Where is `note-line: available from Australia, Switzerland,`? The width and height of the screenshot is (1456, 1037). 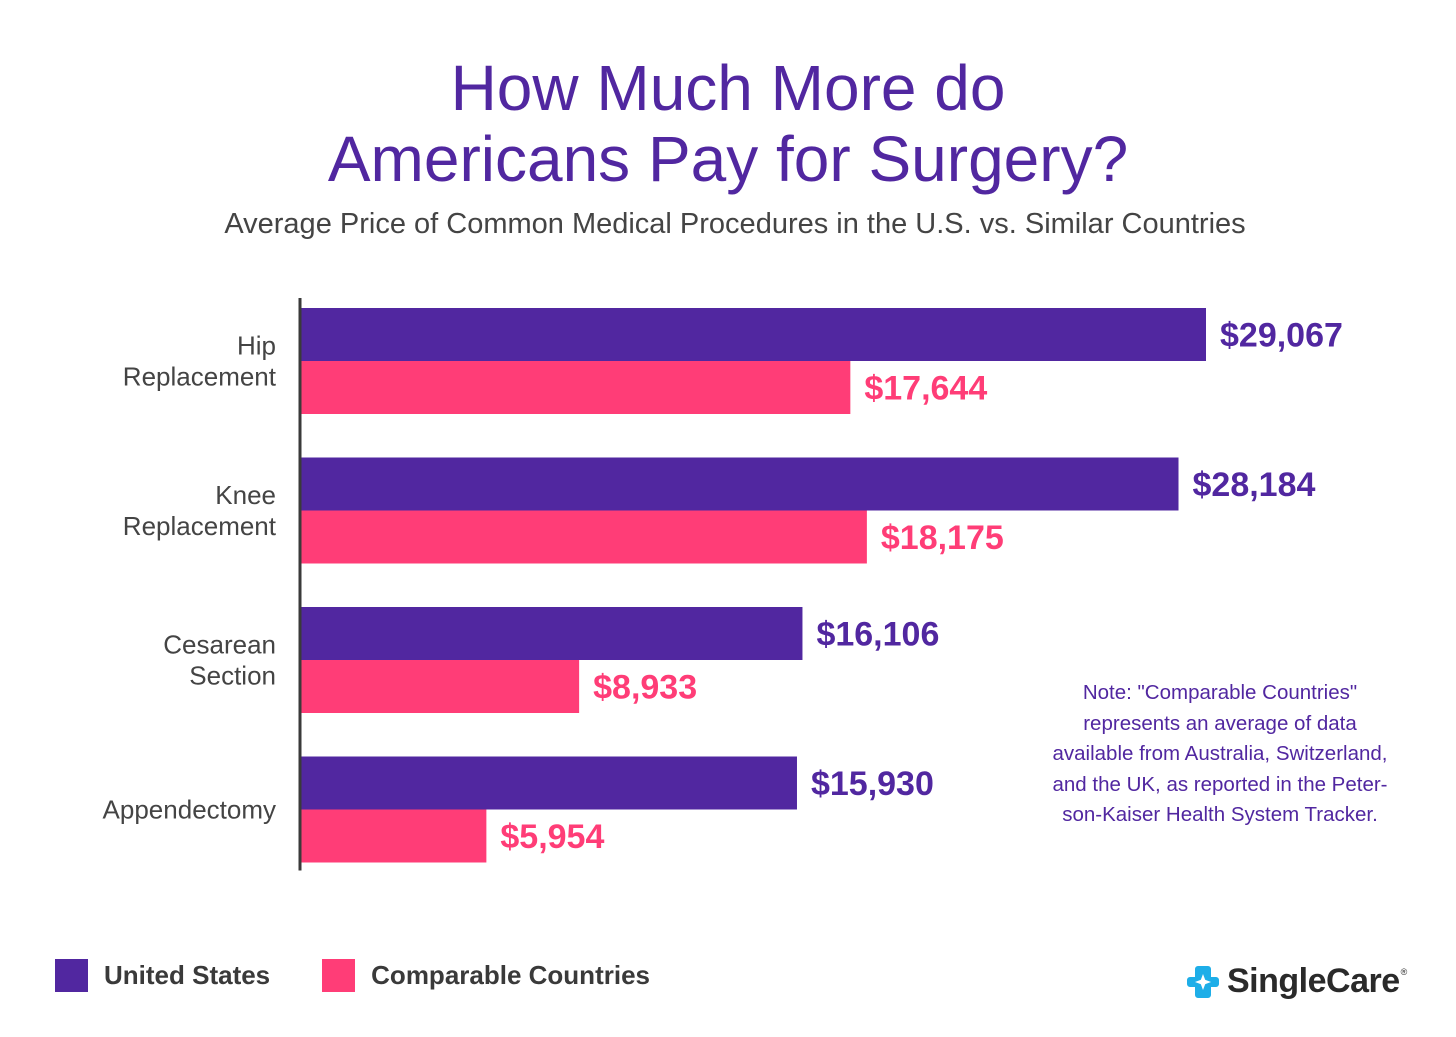 note-line: available from Australia, Switzerland, is located at coordinates (1220, 753).